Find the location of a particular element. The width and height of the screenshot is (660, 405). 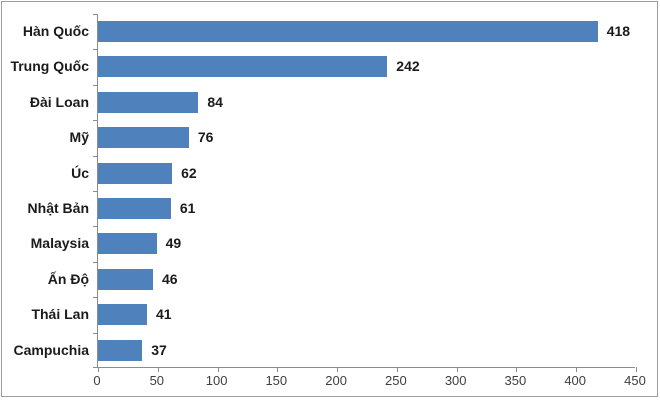

category-label: Ấn Độ is located at coordinates (68, 278).